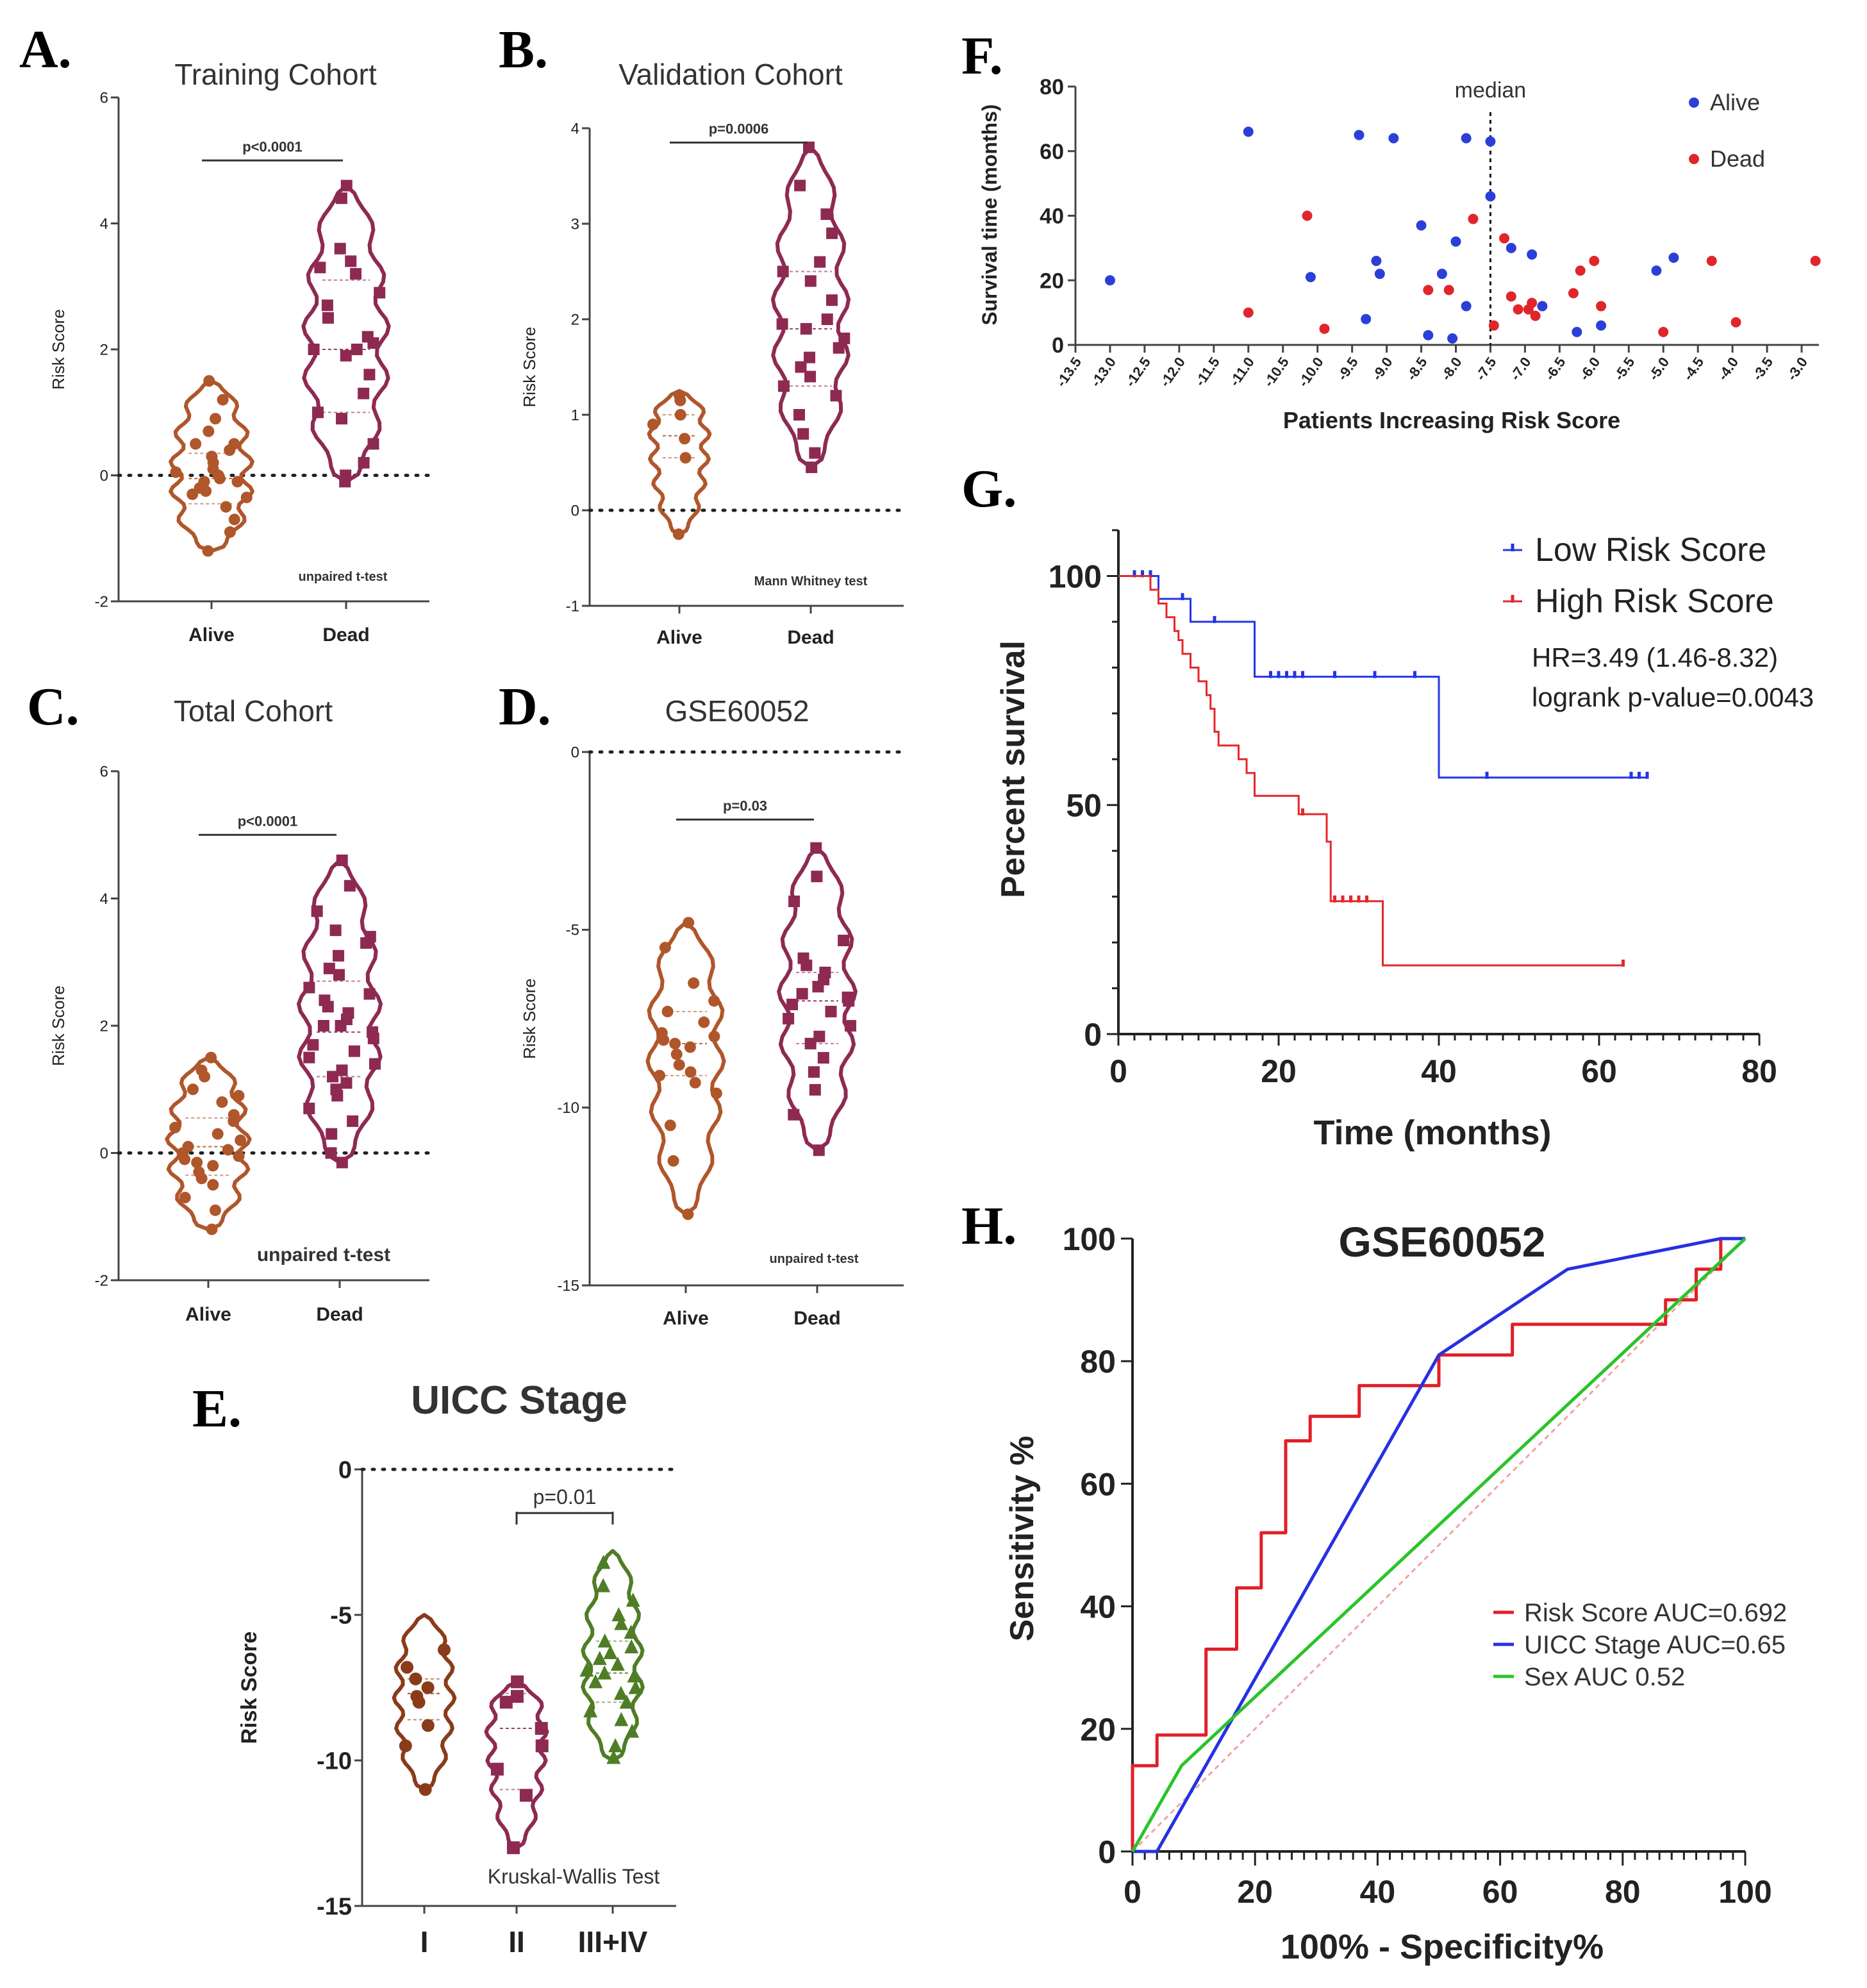 This screenshot has height=1988, width=1867. Describe the element at coordinates (341, 1615) in the screenshot. I see `y-tick-label: -5` at that location.